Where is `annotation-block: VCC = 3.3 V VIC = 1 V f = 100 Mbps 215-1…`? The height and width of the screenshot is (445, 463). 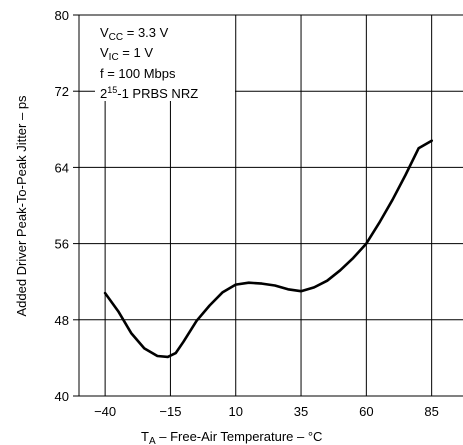
annotation-block: VCC = 3.3 V VIC = 1 V f = 100 Mbps 215-1… is located at coordinates (149, 63).